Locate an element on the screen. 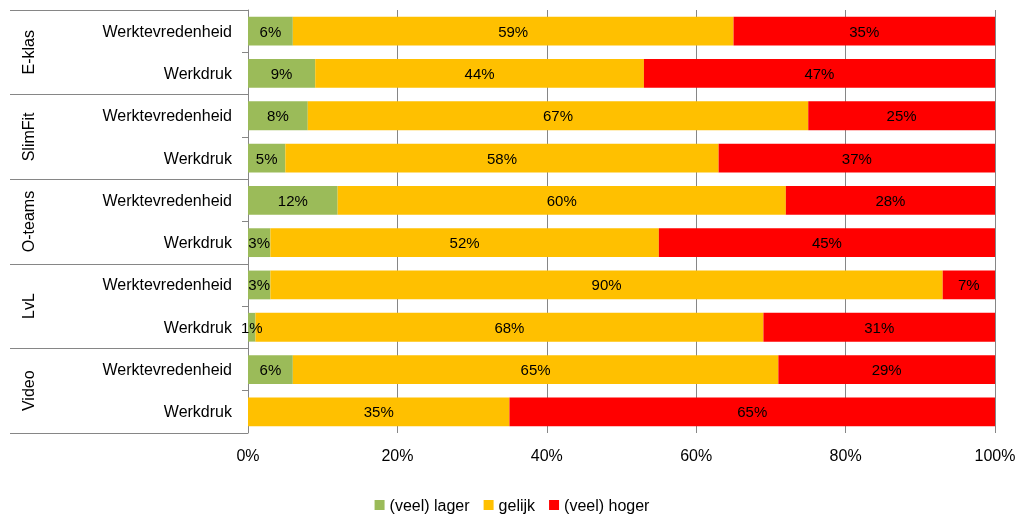 The width and height of the screenshot is (1024, 520). data-label: 52% is located at coordinates (464, 243).